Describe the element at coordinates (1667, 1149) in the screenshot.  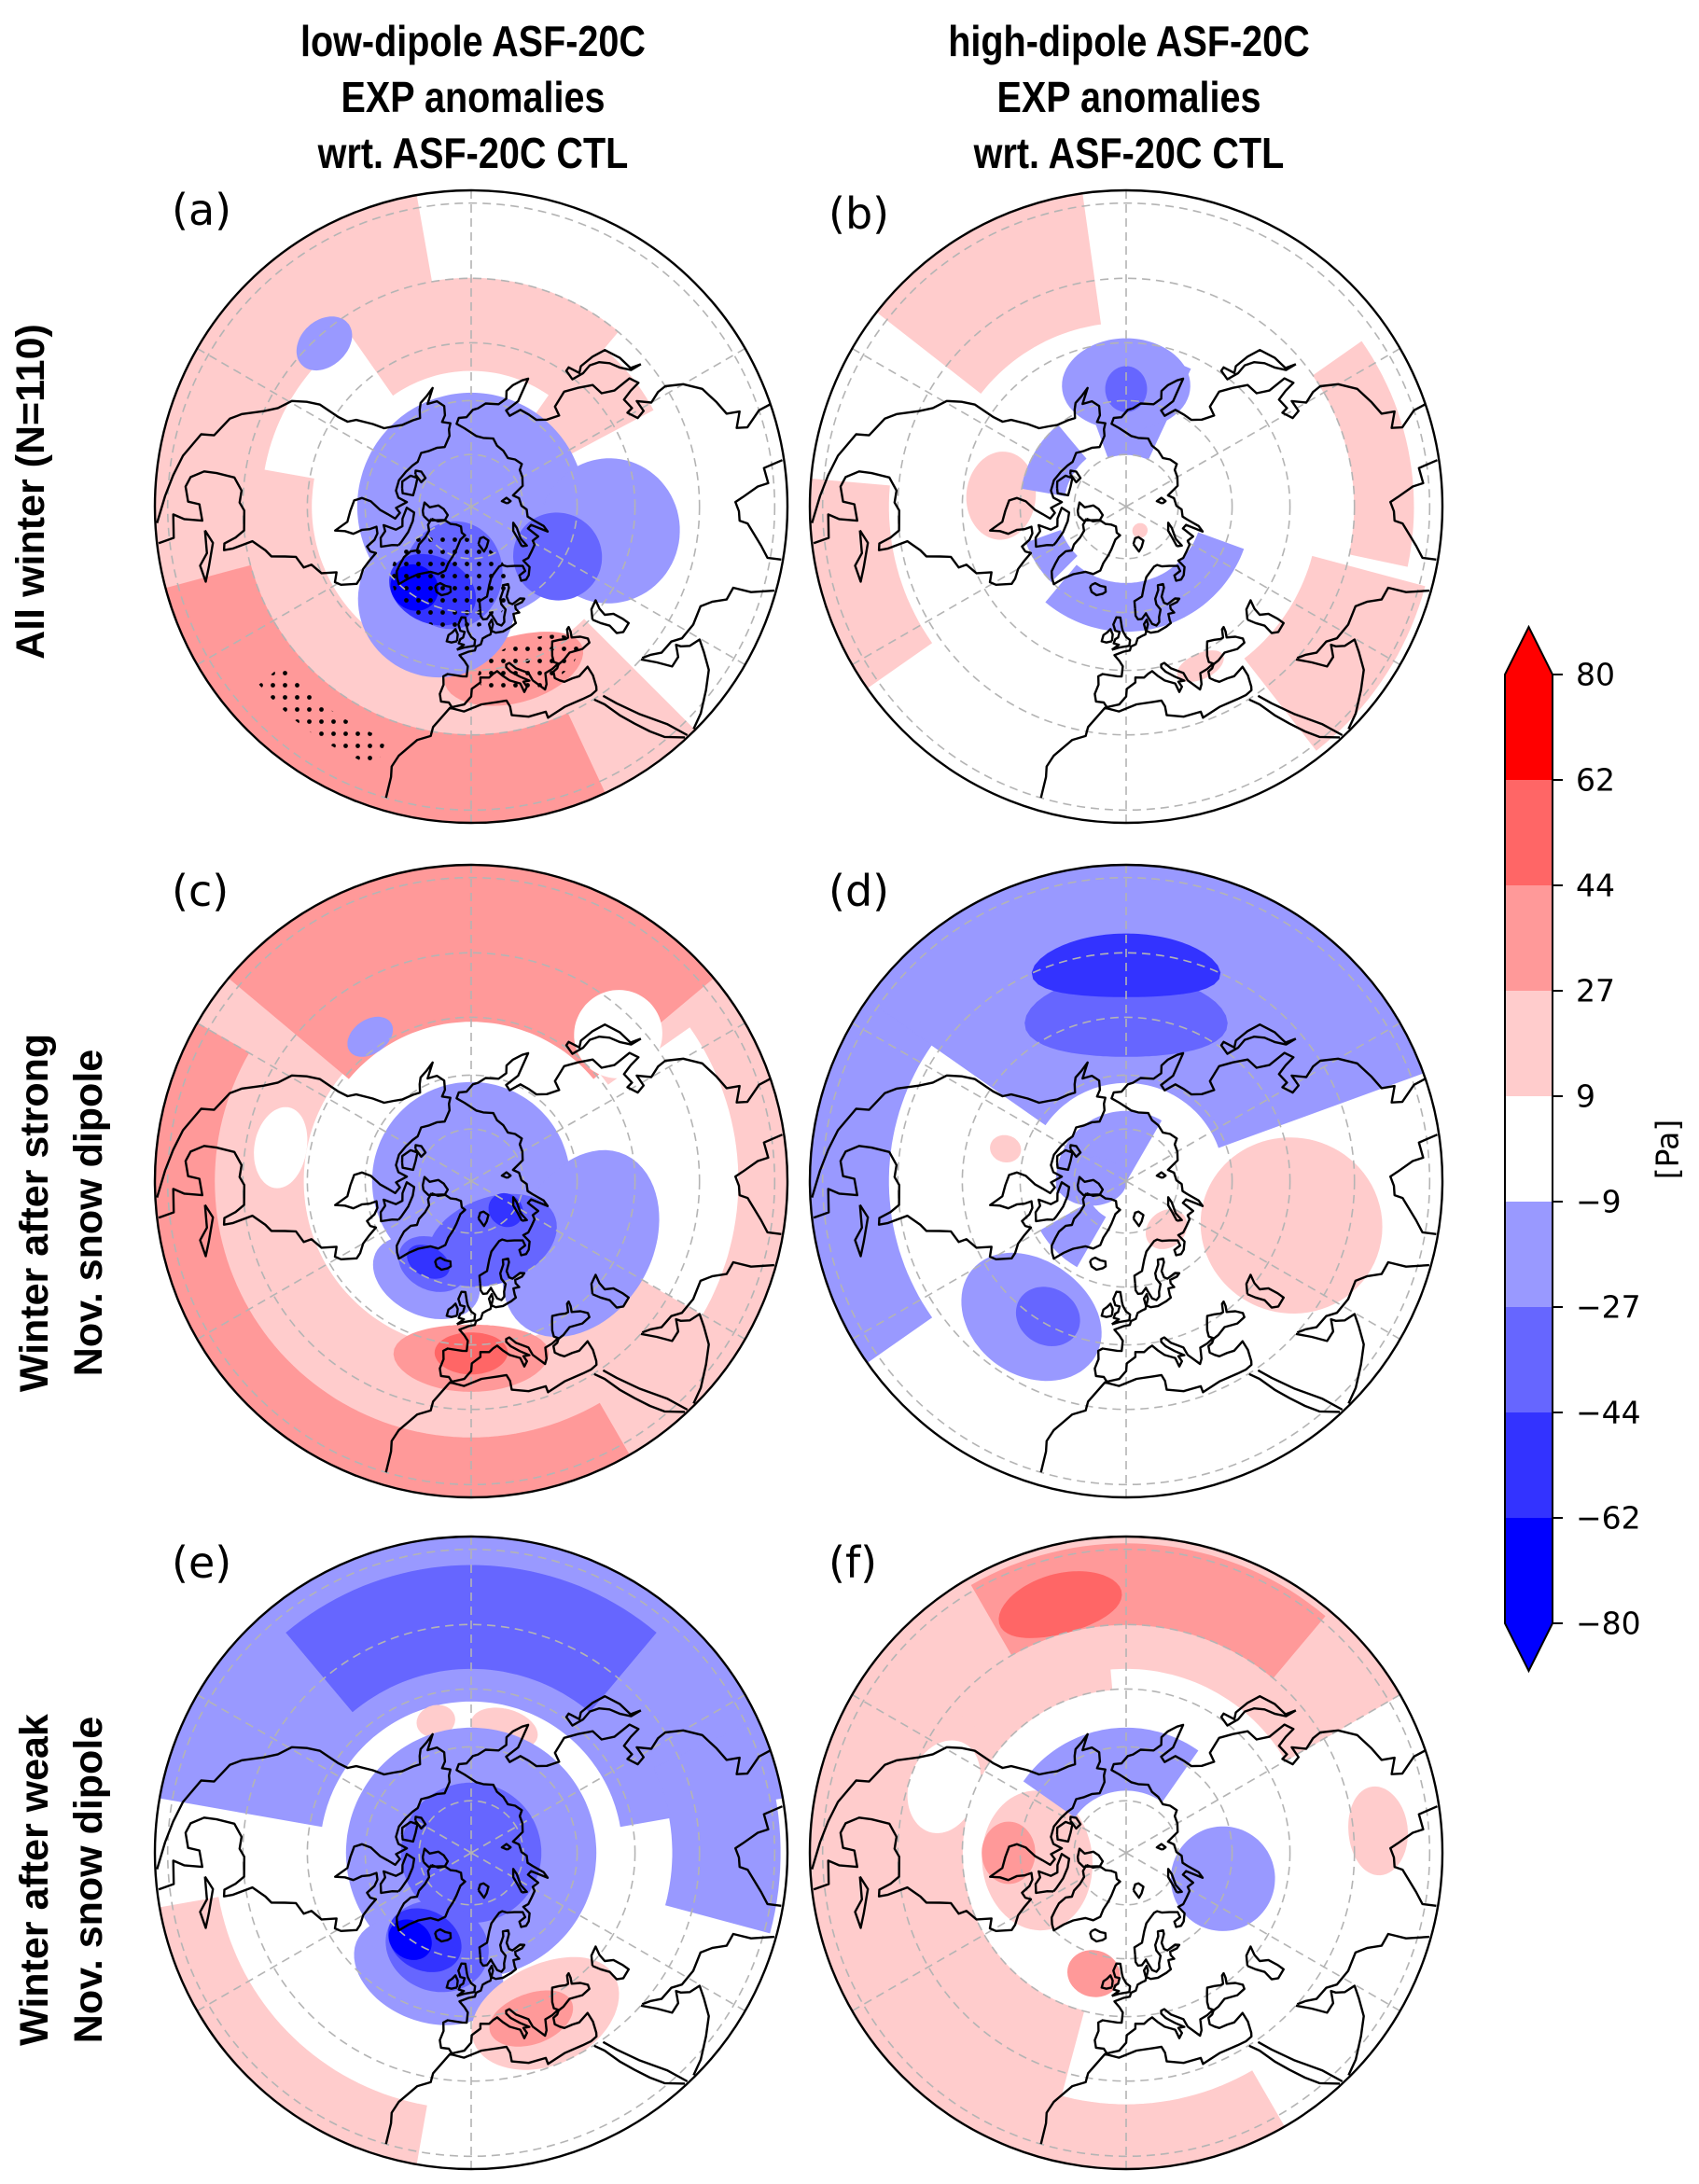
I see `colorbar-unit-label: [Pa]` at that location.